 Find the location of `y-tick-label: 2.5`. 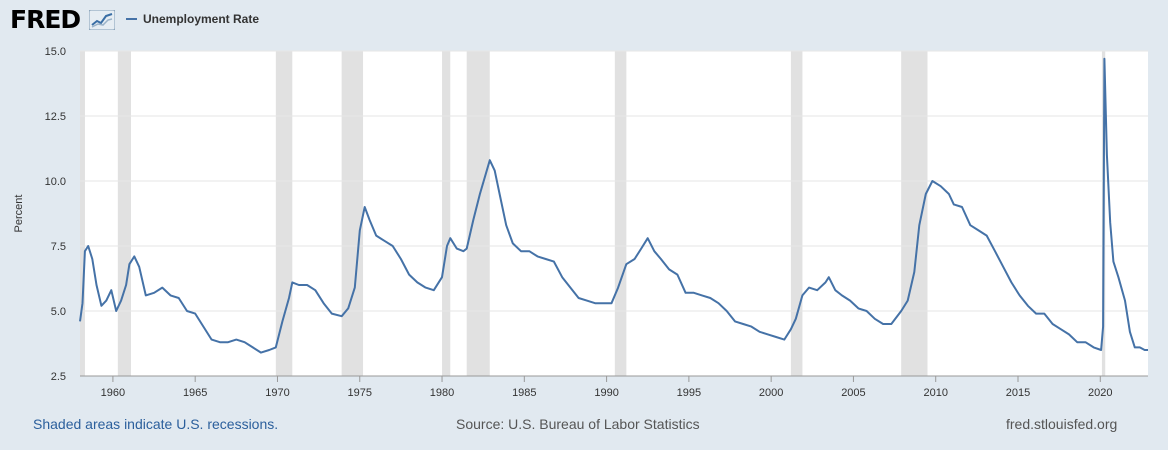

y-tick-label: 2.5 is located at coordinates (58, 377).